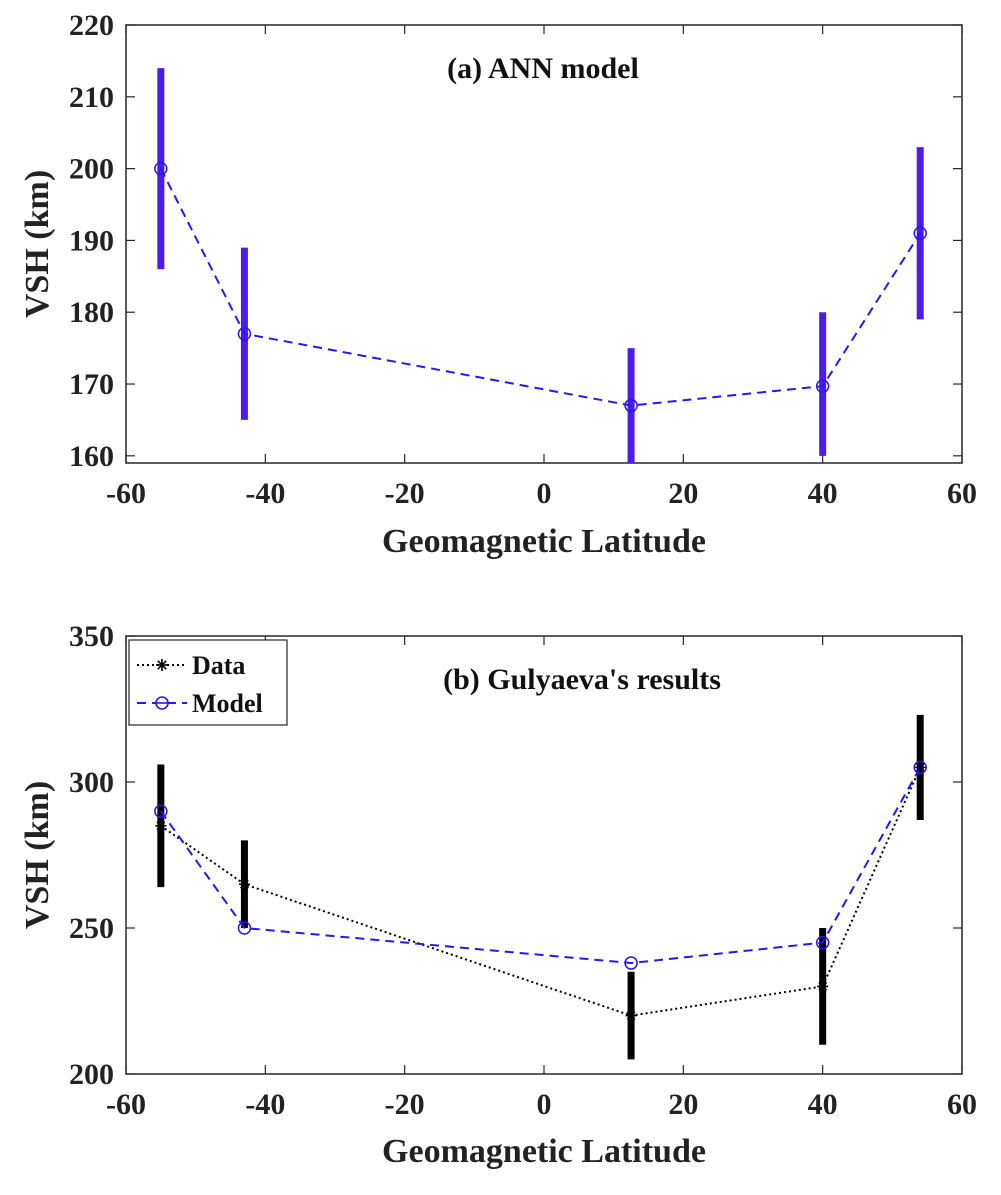 Image resolution: width=1001 pixels, height=1195 pixels. What do you see at coordinates (541, 865) in the screenshot?
I see `series-line-model` at bounding box center [541, 865].